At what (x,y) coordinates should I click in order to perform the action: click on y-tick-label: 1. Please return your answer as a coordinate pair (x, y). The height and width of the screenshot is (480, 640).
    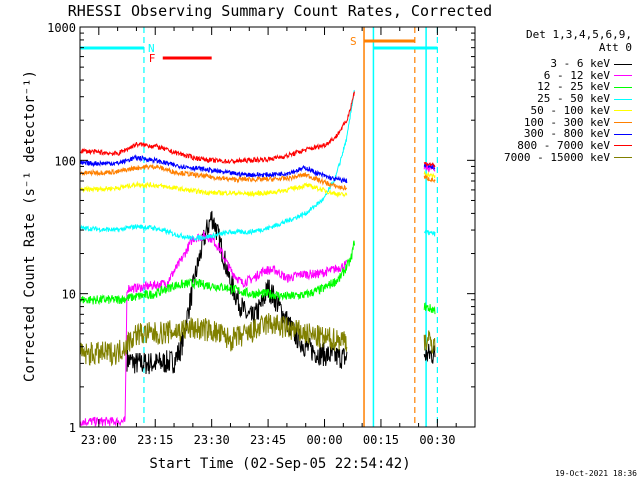
    Looking at the image, I should click on (72, 428).